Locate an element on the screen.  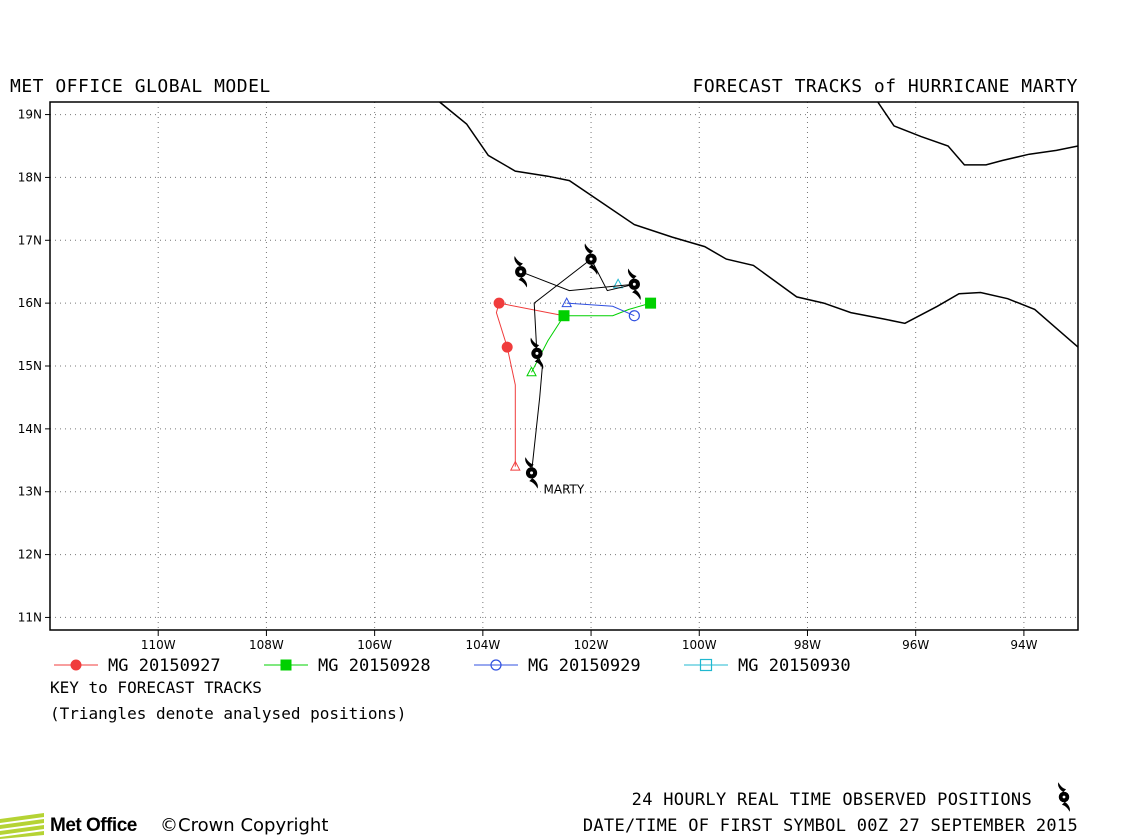
tick-label-lon: 106W is located at coordinates (374, 645).